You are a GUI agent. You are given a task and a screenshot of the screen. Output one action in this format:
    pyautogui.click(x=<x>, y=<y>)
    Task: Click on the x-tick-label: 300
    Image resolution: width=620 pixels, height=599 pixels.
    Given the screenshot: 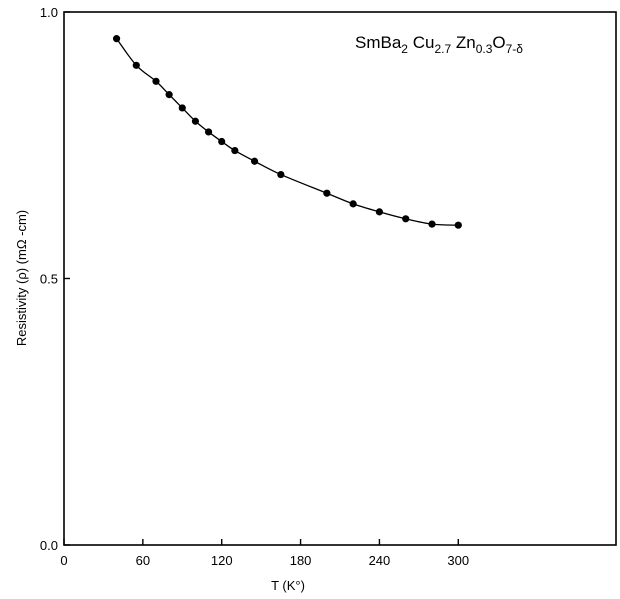 What is the action you would take?
    pyautogui.click(x=458, y=560)
    